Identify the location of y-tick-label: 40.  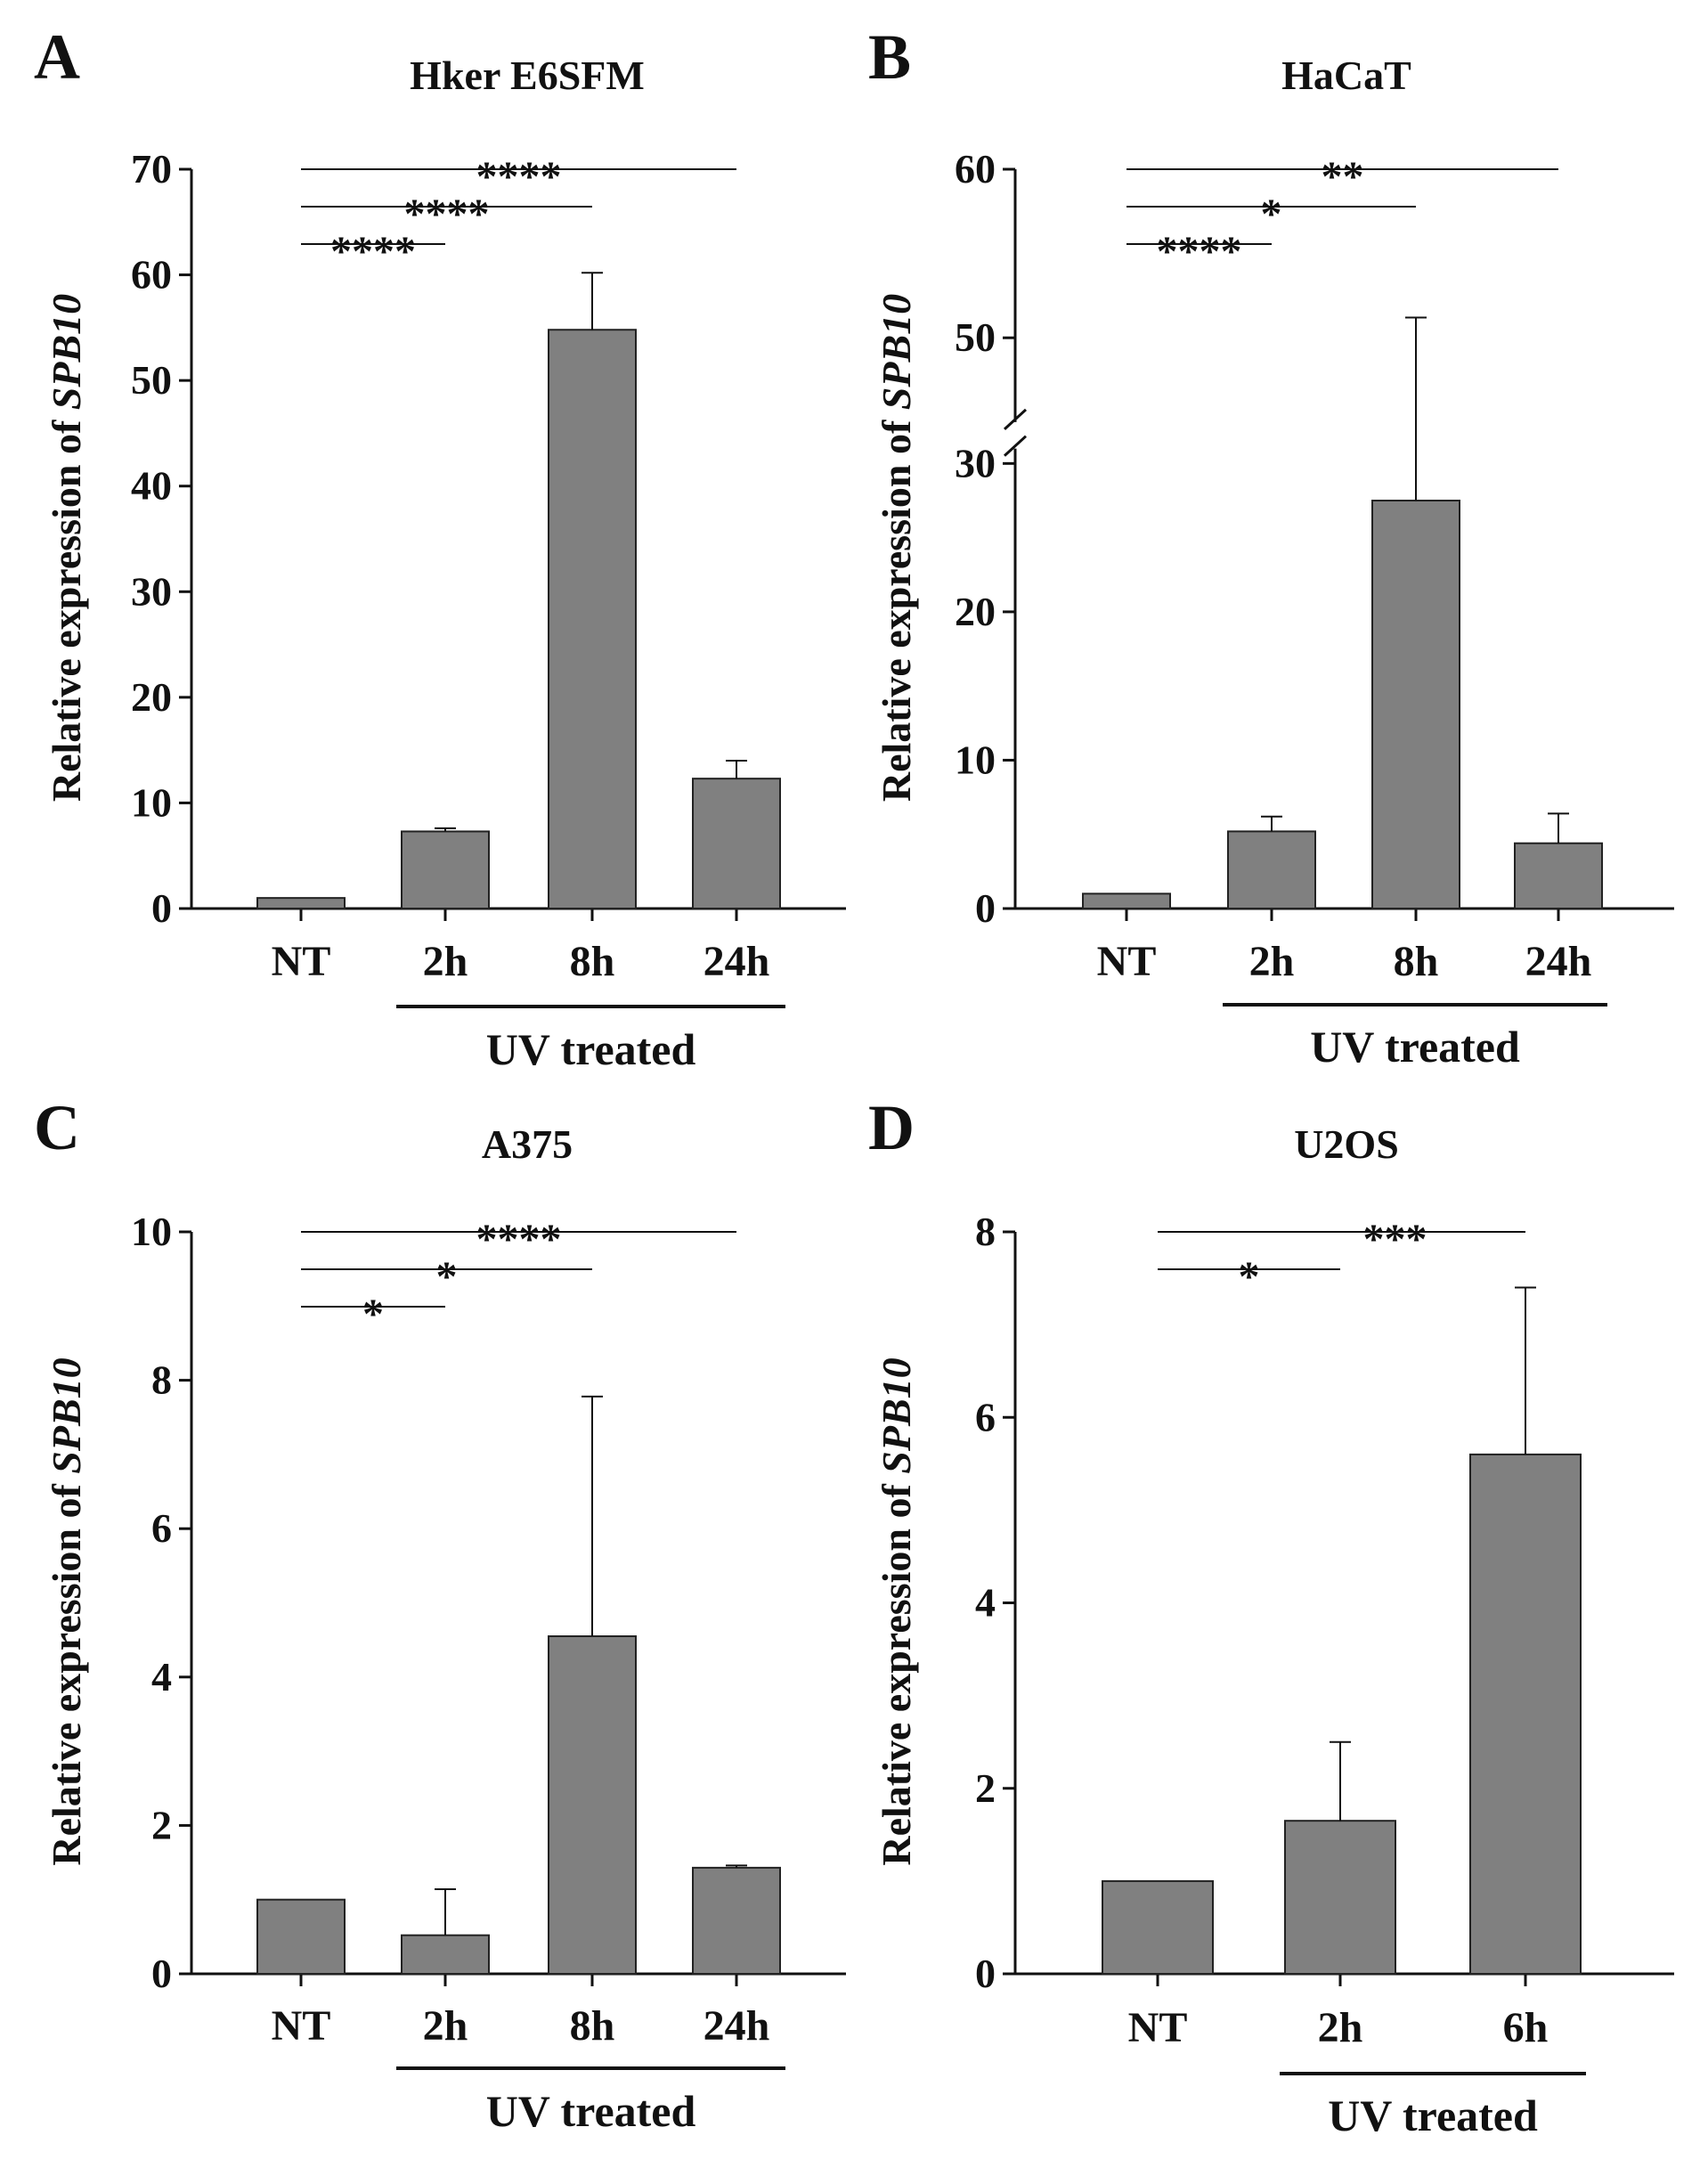
(151, 486).